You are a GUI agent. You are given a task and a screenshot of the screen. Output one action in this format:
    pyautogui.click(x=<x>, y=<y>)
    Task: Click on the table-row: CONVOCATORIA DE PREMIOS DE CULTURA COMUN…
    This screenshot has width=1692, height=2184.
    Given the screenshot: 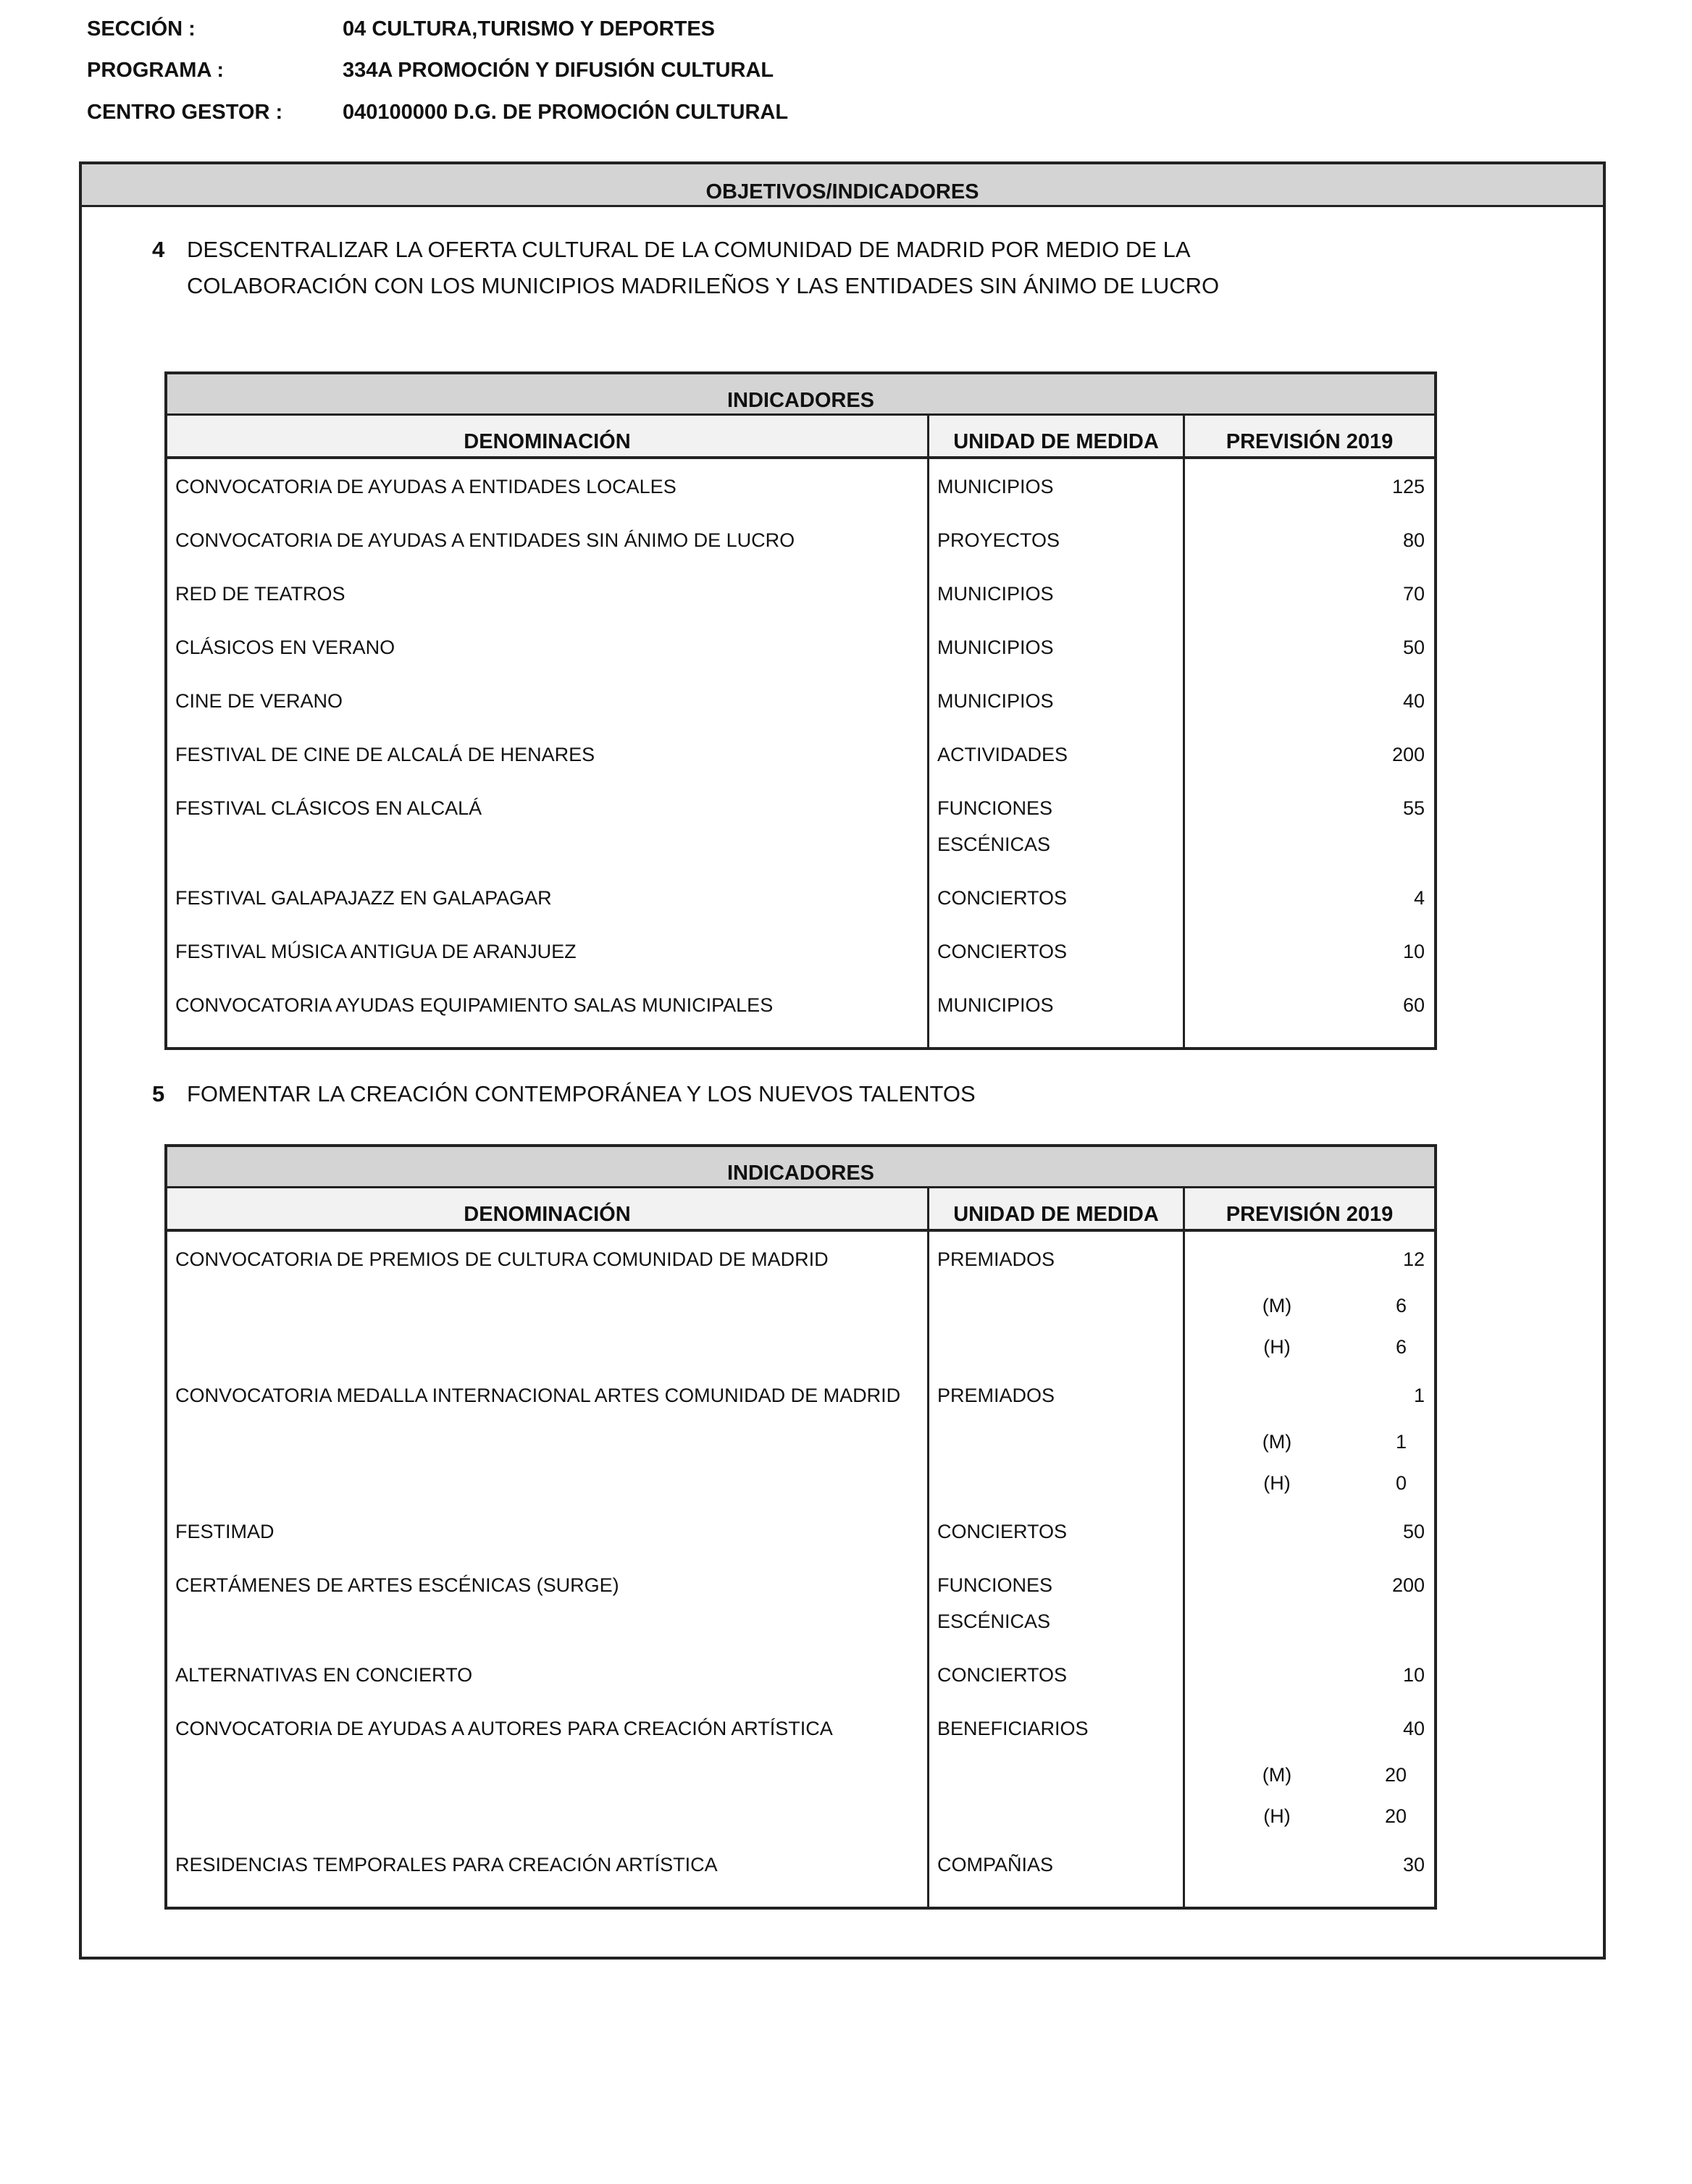 What is the action you would take?
    pyautogui.click(x=800, y=1258)
    